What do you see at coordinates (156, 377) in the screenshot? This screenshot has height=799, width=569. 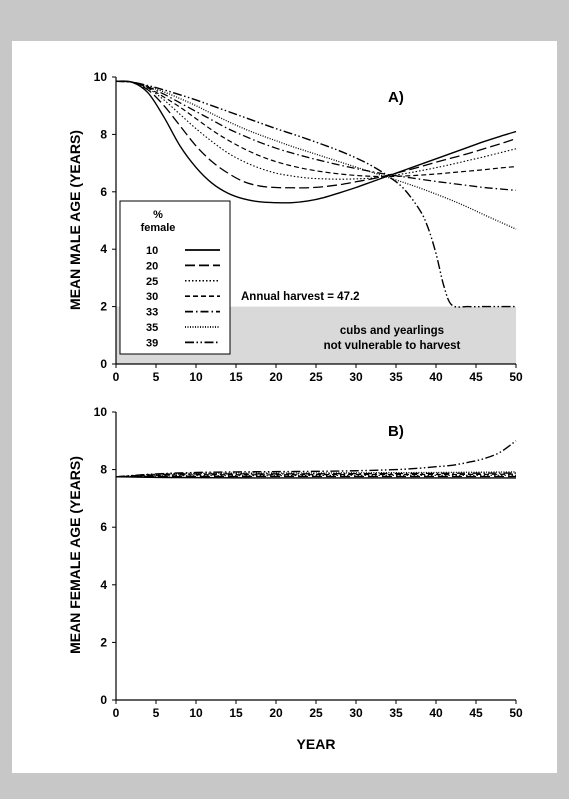 I see `a-x-tick-label: 5` at bounding box center [156, 377].